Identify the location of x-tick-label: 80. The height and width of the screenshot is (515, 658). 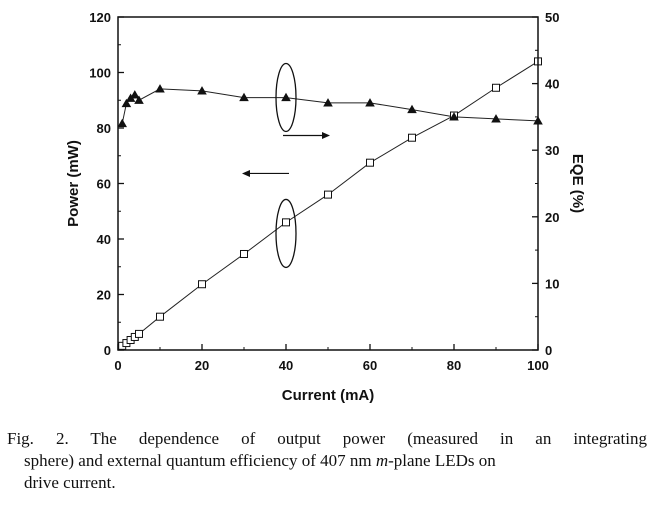
(454, 365).